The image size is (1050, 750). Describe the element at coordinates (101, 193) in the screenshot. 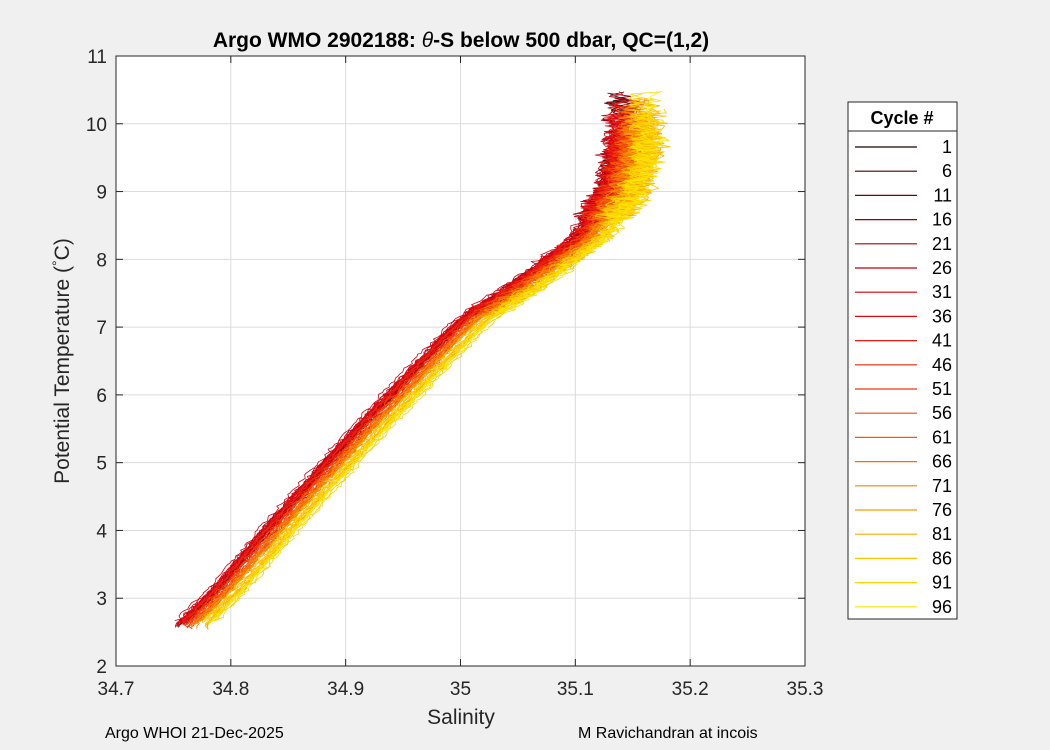

I see `y-tick-label: 9` at that location.